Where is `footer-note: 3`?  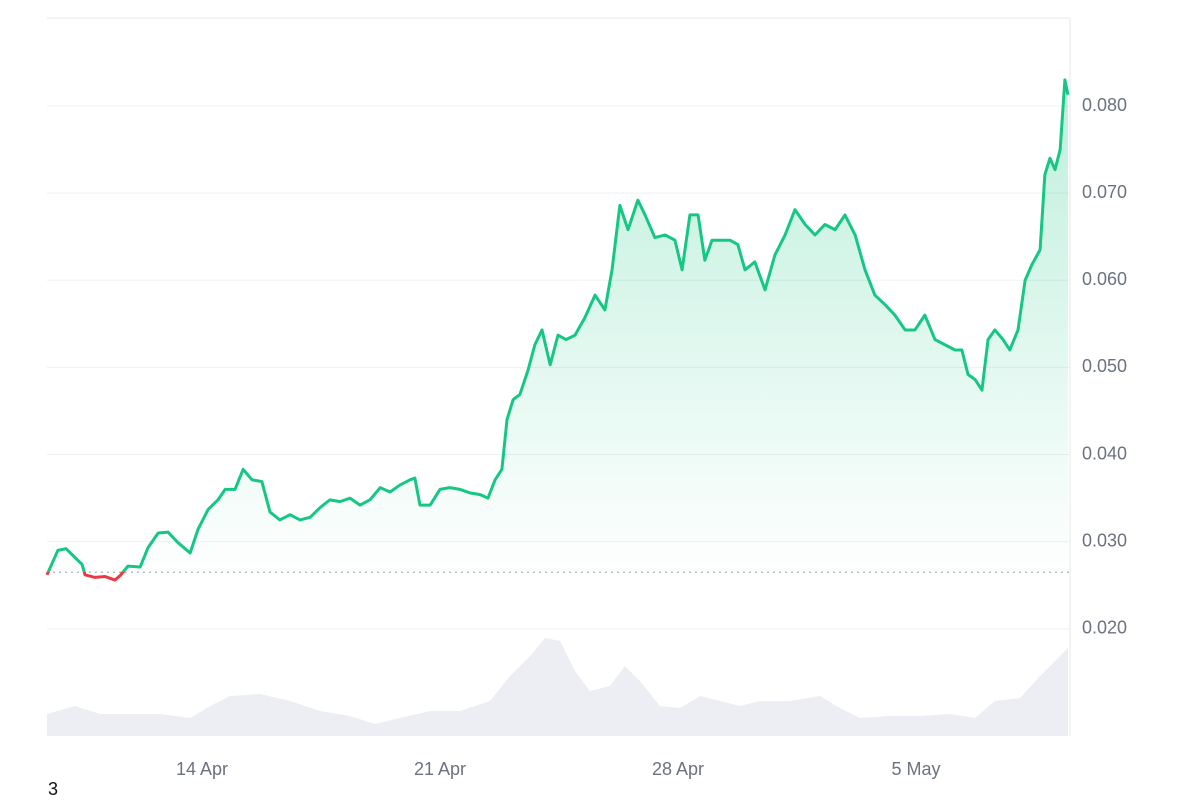
footer-note: 3 is located at coordinates (53, 789).